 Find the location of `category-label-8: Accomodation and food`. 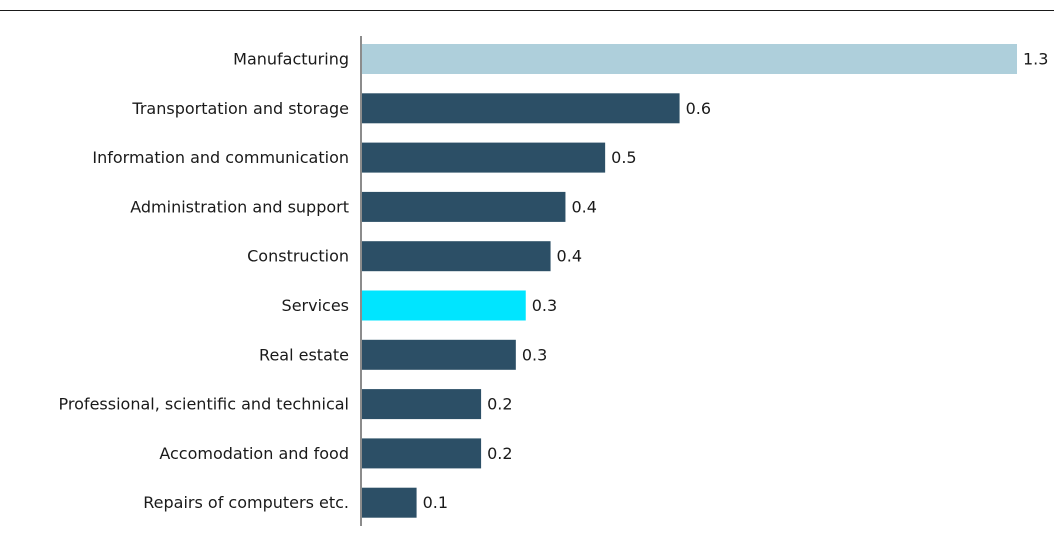

category-label-8: Accomodation and food is located at coordinates (254, 453).